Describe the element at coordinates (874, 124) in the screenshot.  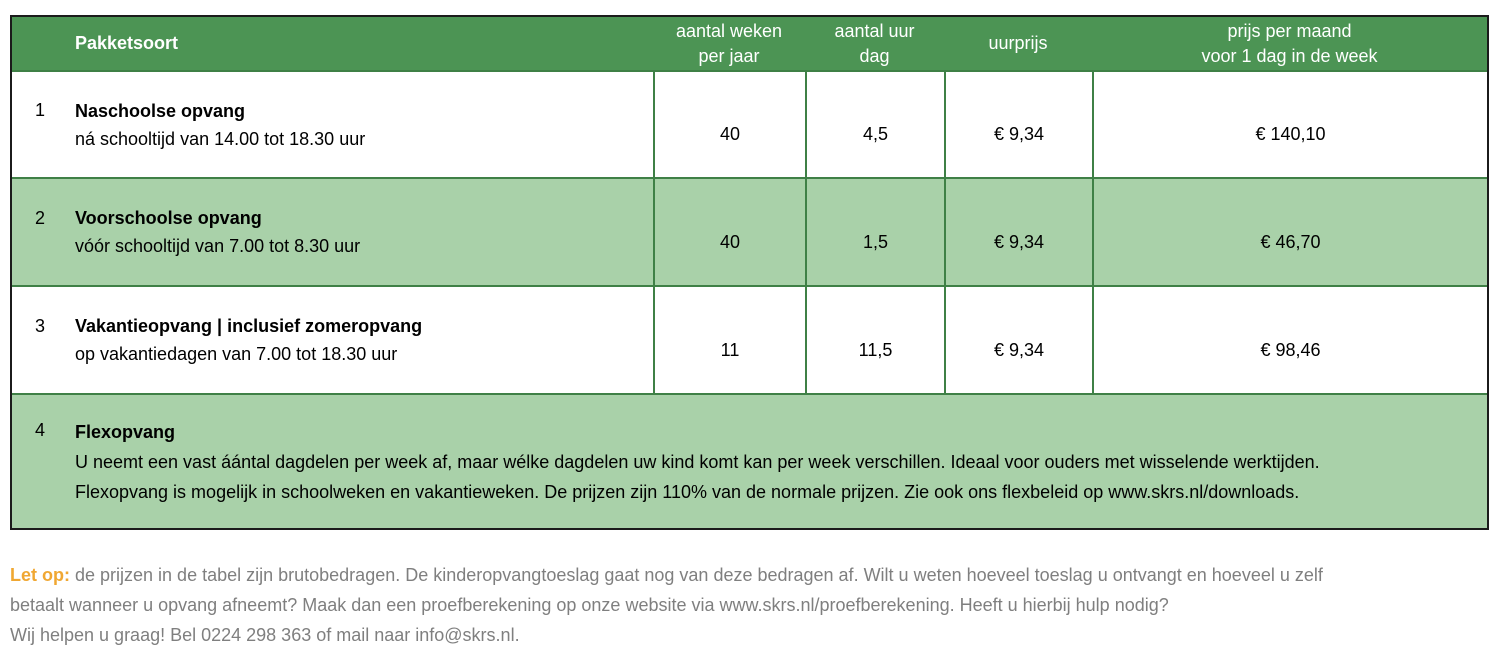
I see `hours-cell: 4,5` at that location.